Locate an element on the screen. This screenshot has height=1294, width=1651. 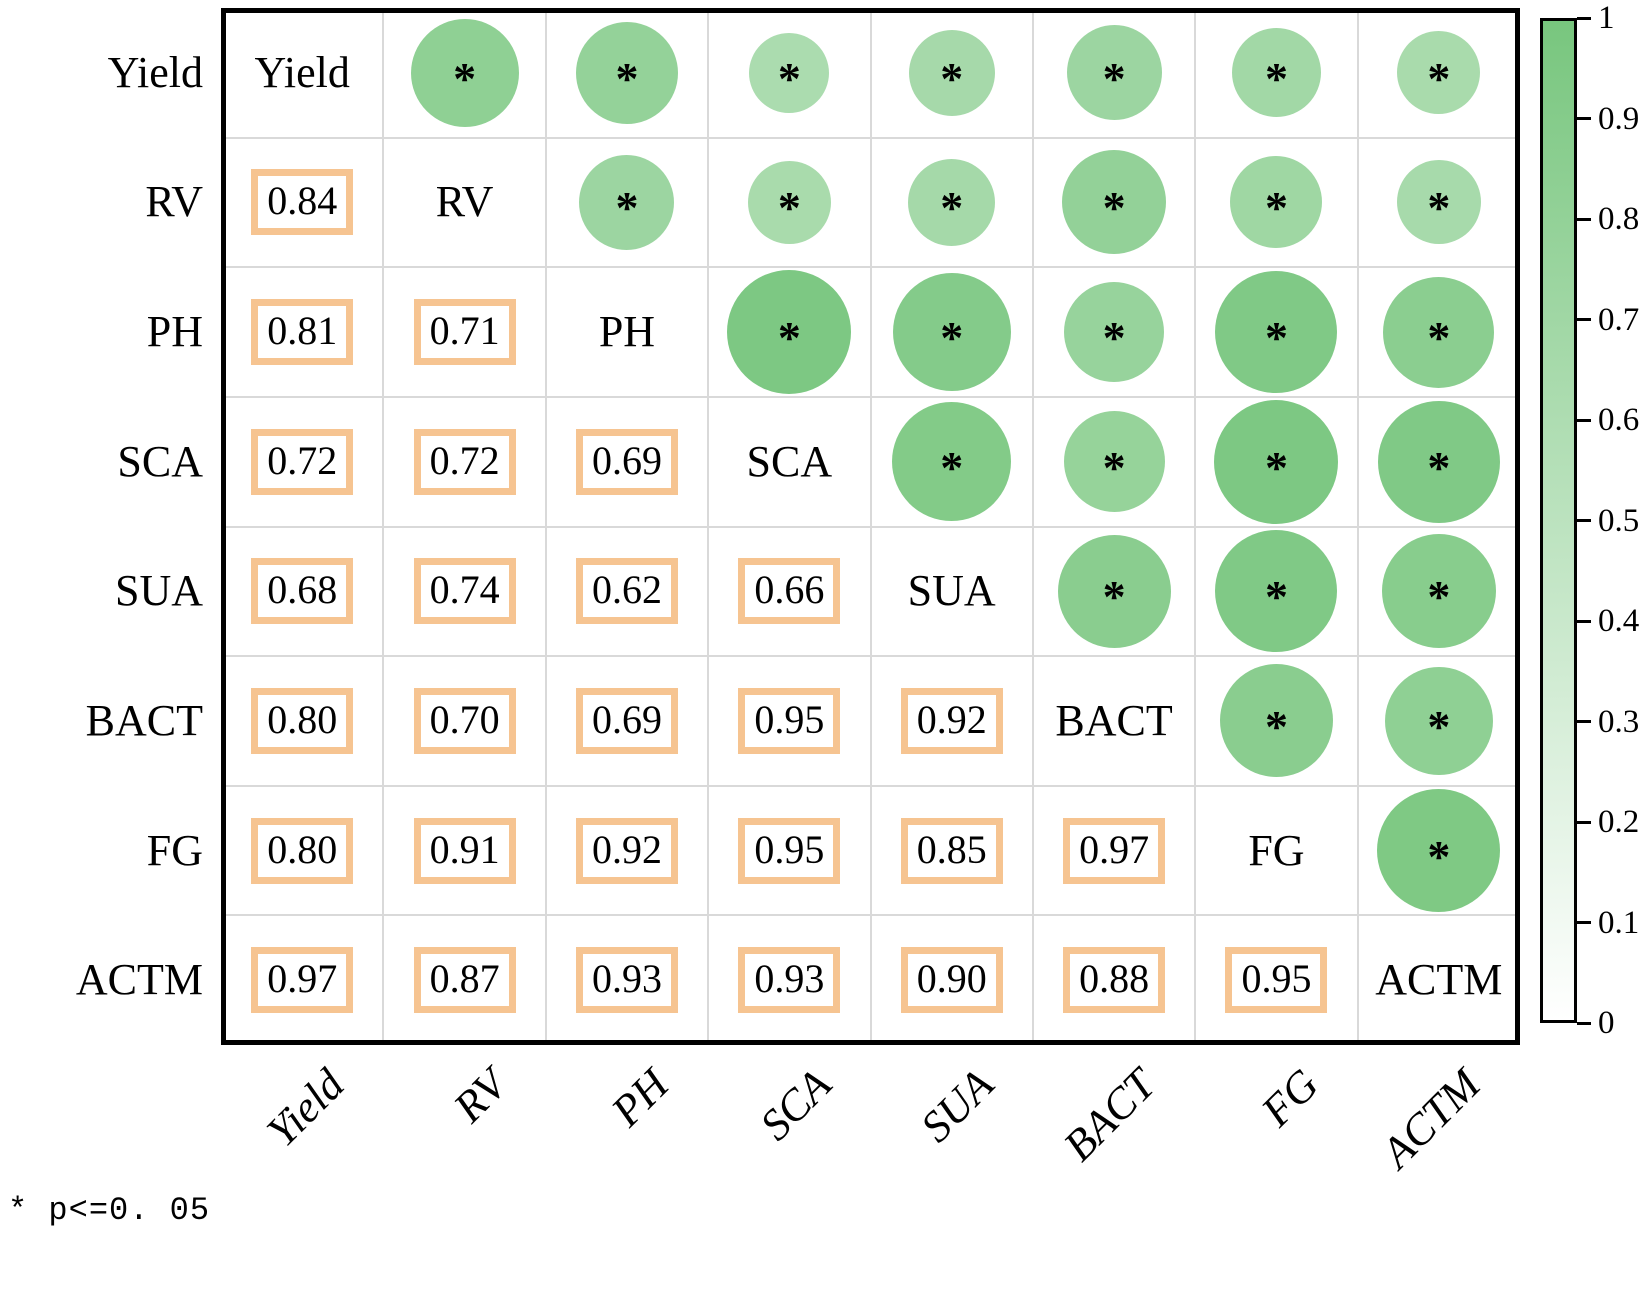
lower-value-cell: 0.81 is located at coordinates (302, 332).